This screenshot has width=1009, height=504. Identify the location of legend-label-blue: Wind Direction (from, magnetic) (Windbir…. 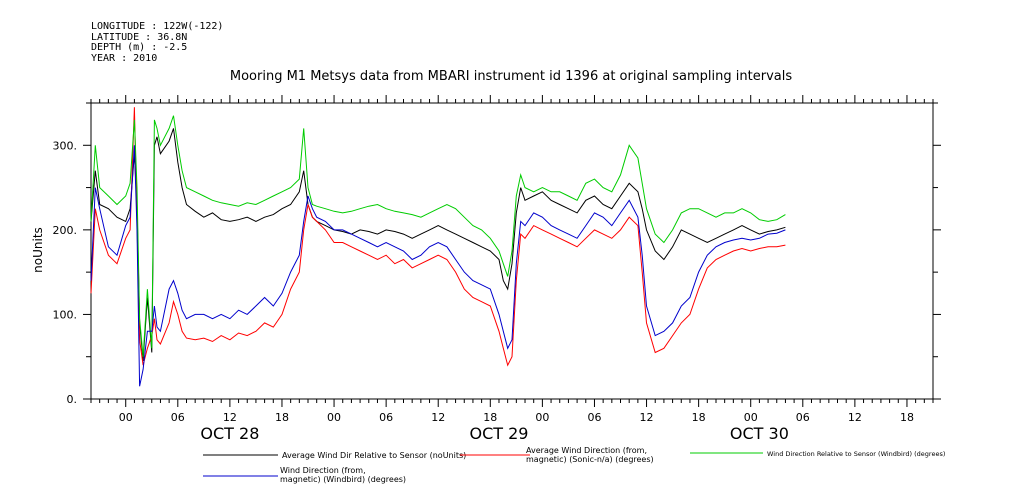
(343, 475).